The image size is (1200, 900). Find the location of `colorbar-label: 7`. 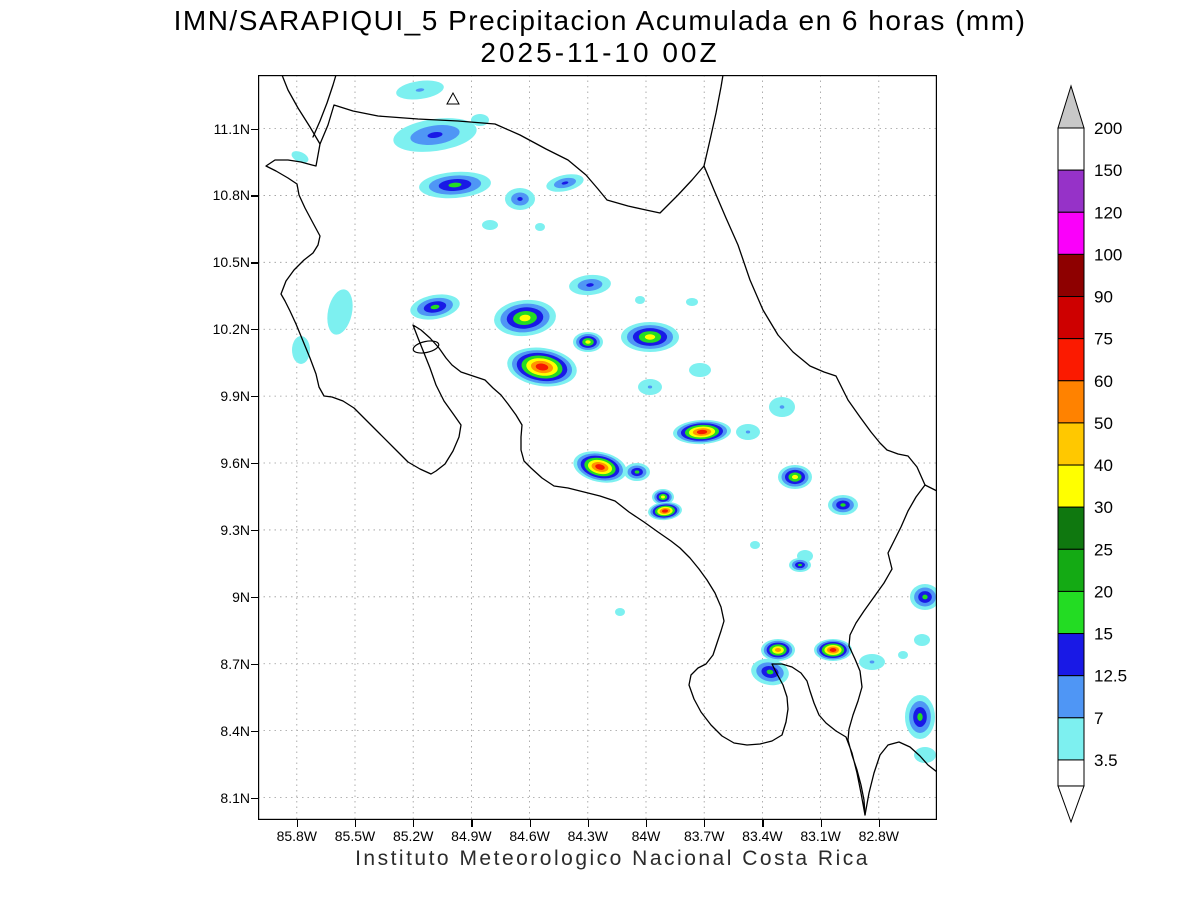

colorbar-label: 7 is located at coordinates (1098, 718).